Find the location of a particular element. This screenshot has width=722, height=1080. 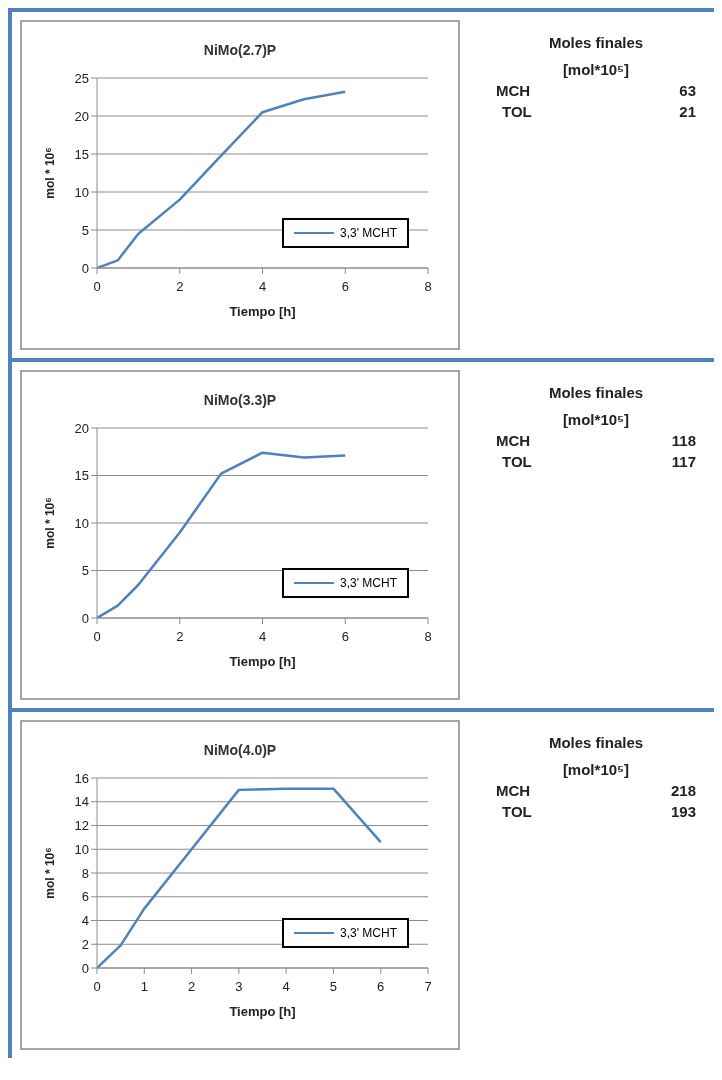

chart-title: NiMo(4.0)P is located at coordinates (240, 750).